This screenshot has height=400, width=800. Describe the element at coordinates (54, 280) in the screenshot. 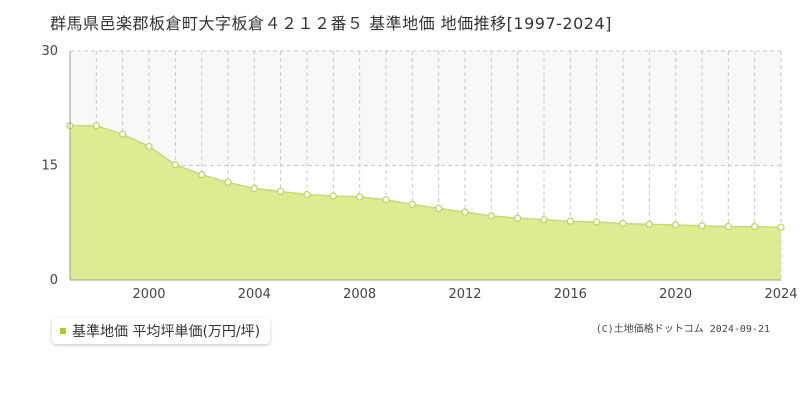

I see `y-tick-label: 0` at that location.